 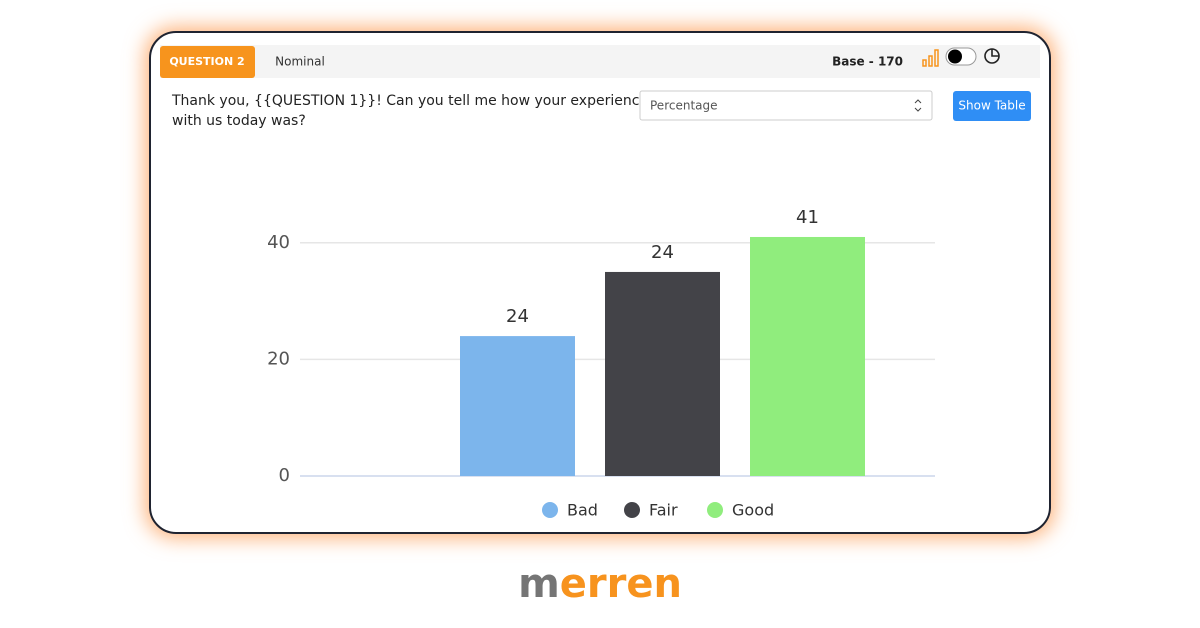 What do you see at coordinates (663, 510) in the screenshot?
I see `legend-label: Fair` at bounding box center [663, 510].